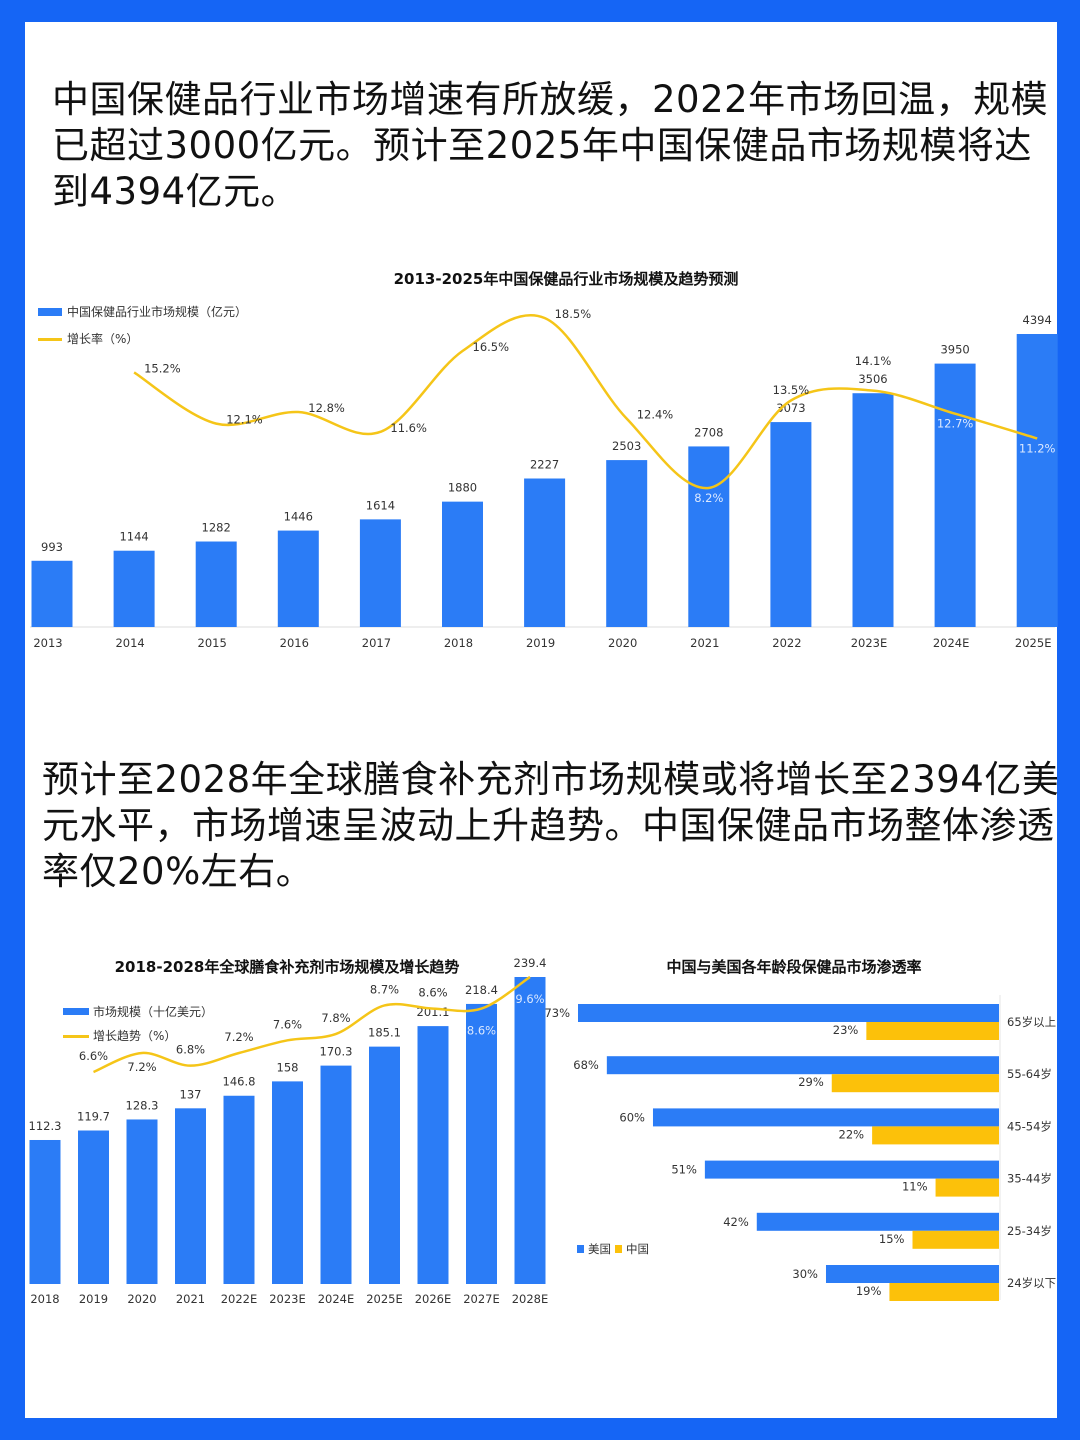  Describe the element at coordinates (76, 1011) in the screenshot. I see `chart2-legend-bar-swatch` at that location.